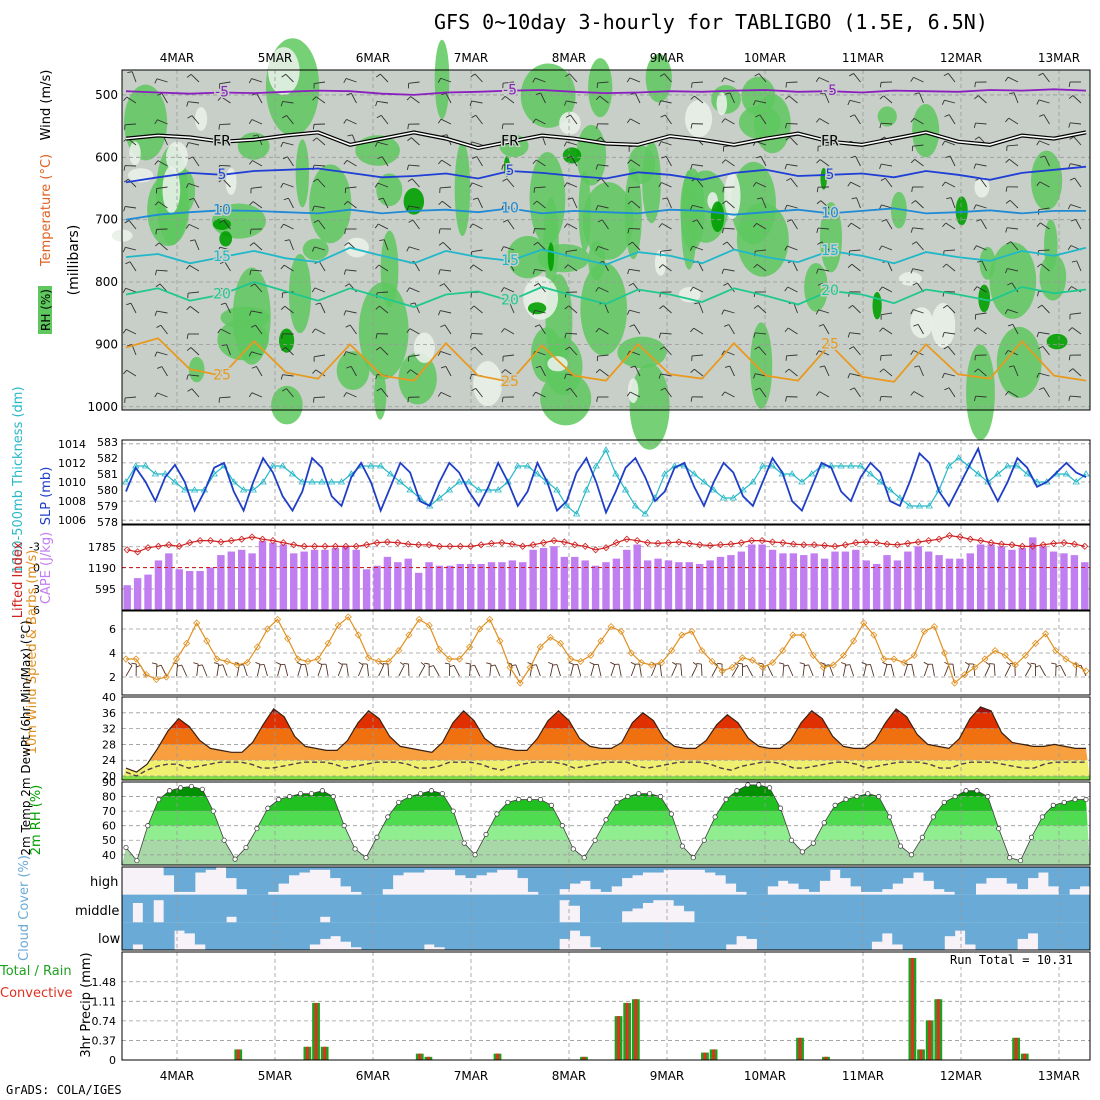 This screenshot has width=1100, height=1100. Describe the element at coordinates (18, 579) in the screenshot. I see `li-axis-label: Lifted Index` at that location.